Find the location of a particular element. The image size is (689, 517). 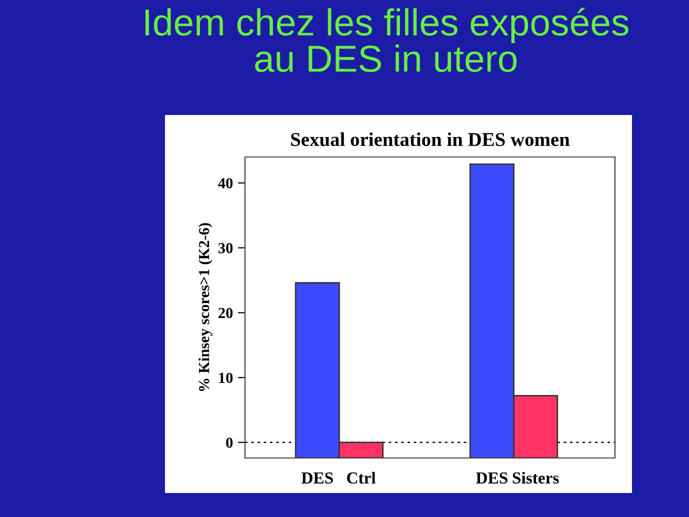

y-tick-label: 20 is located at coordinates (225, 313).